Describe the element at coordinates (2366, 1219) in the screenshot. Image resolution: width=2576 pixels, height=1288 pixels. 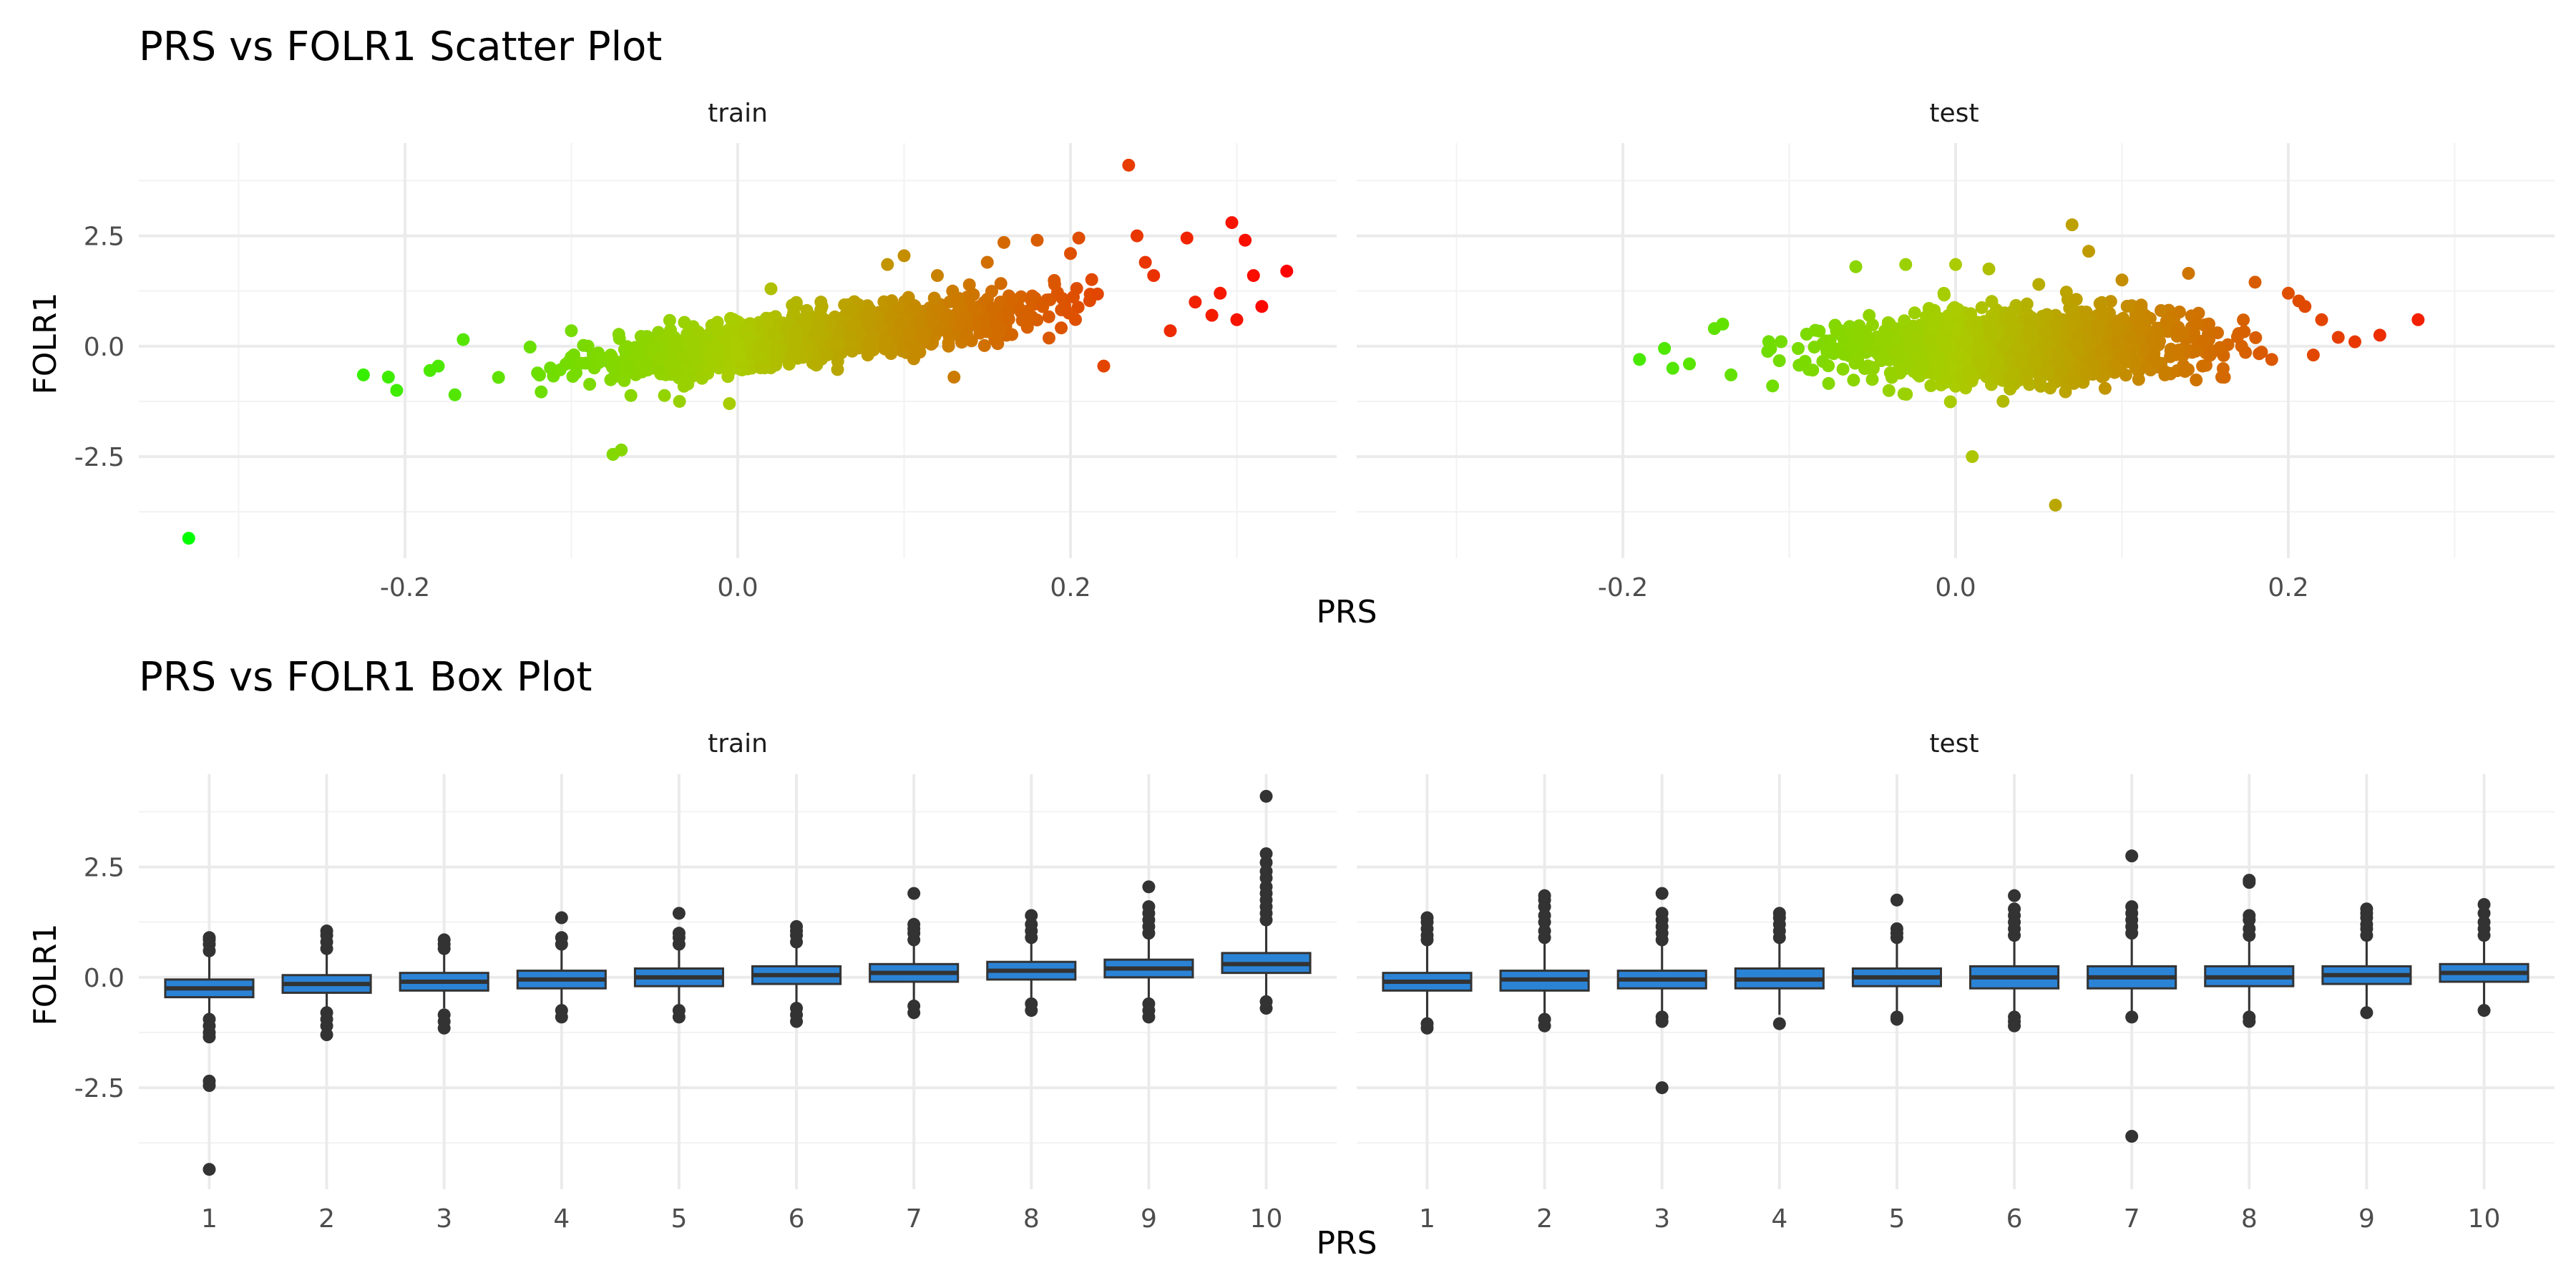
I see `x-tick-label: 9` at that location.